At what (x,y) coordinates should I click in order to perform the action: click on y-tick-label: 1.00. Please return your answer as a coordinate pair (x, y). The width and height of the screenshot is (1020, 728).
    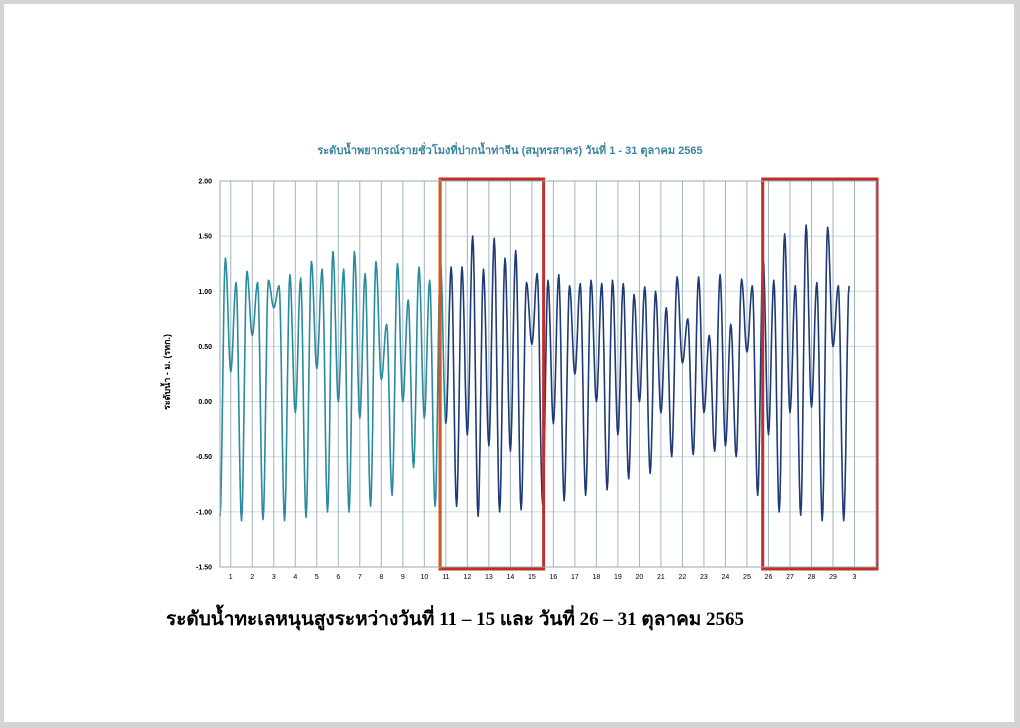
    Looking at the image, I should click on (205, 292).